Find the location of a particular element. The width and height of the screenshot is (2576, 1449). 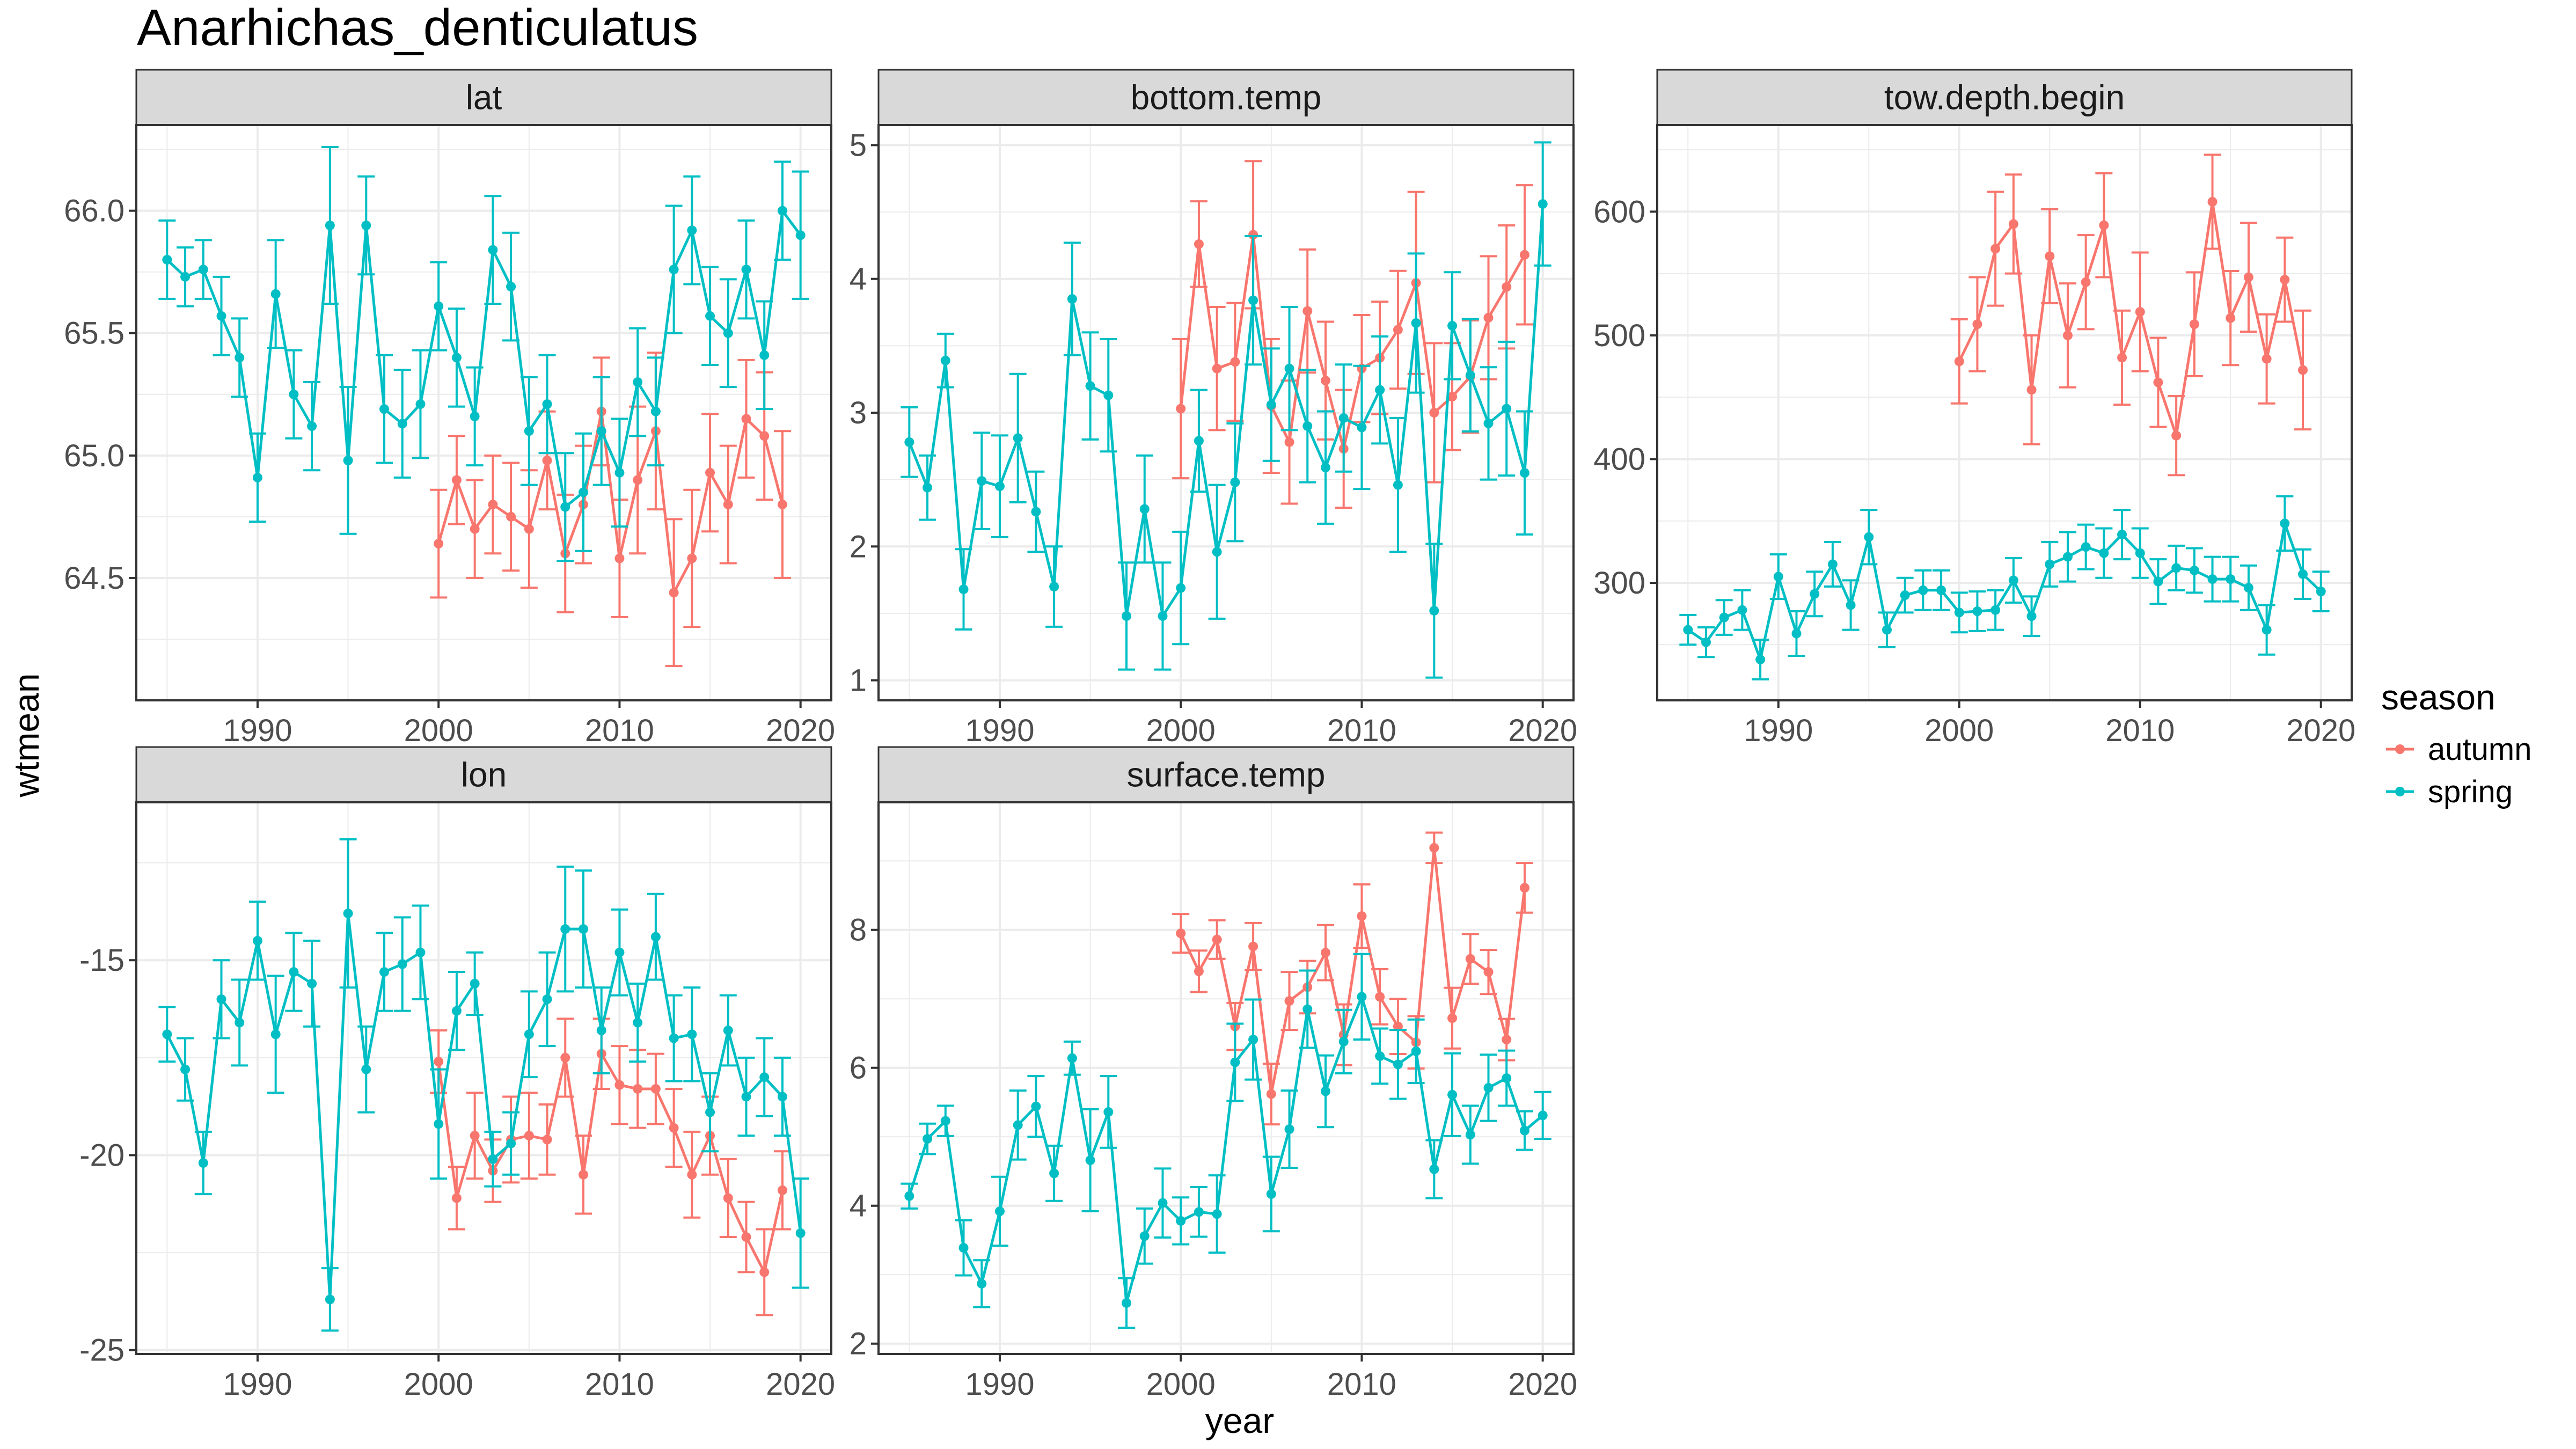

panel-bottom-temp: bottom.temp 1990 2000 2010 2020 1 2 3 4 5 is located at coordinates (1213, 408).